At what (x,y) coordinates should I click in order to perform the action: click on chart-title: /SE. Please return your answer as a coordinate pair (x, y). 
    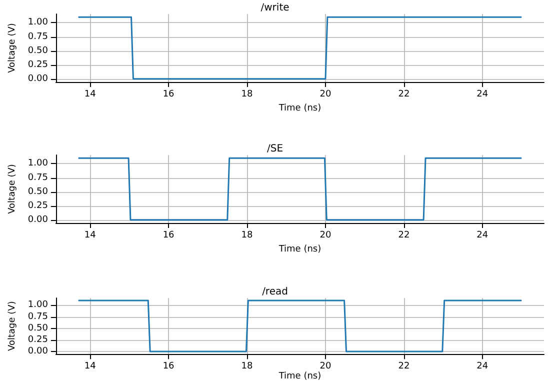
    Looking at the image, I should click on (275, 149).